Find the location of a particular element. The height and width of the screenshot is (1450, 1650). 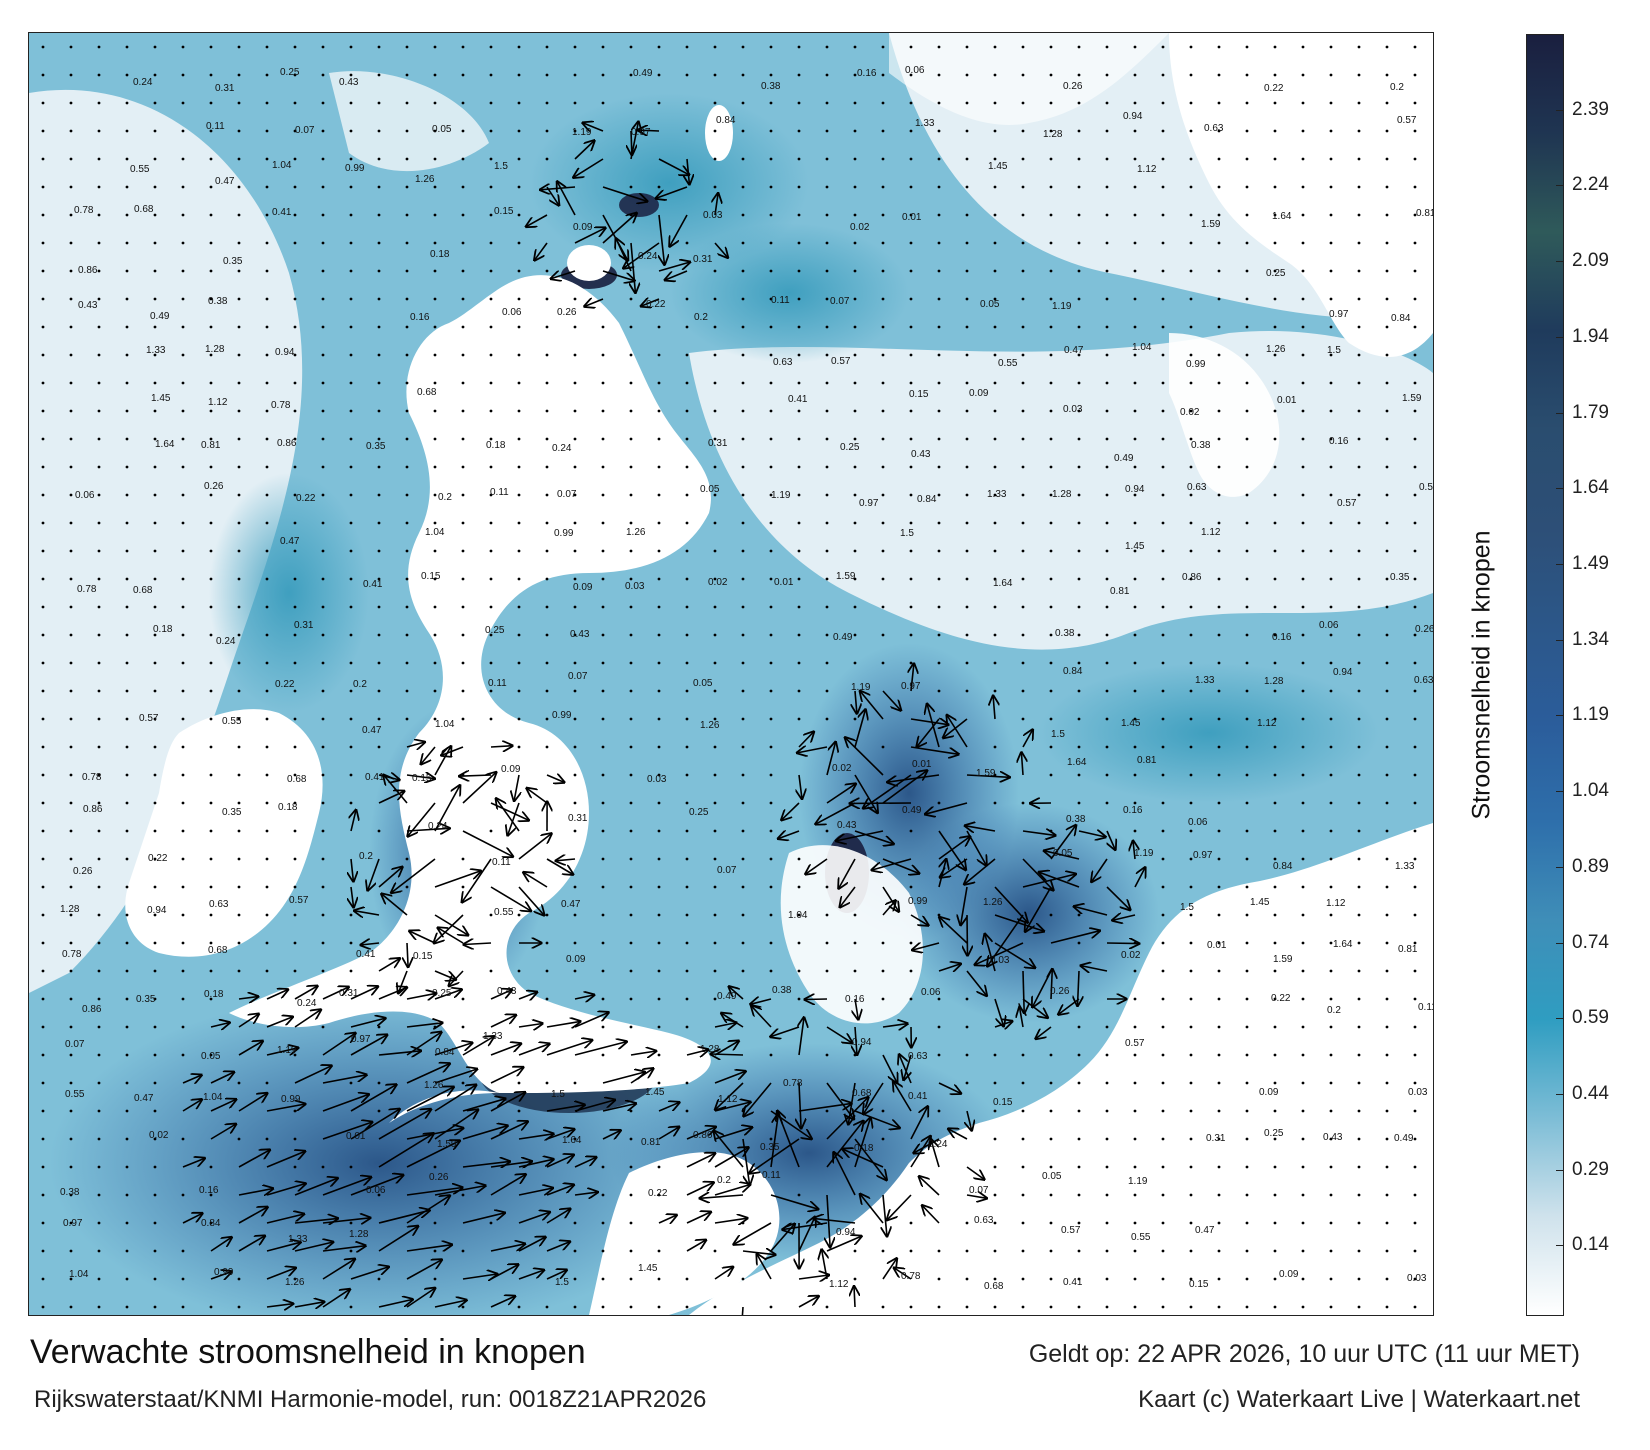

speed-label: 1.5 is located at coordinates (1187, 907).